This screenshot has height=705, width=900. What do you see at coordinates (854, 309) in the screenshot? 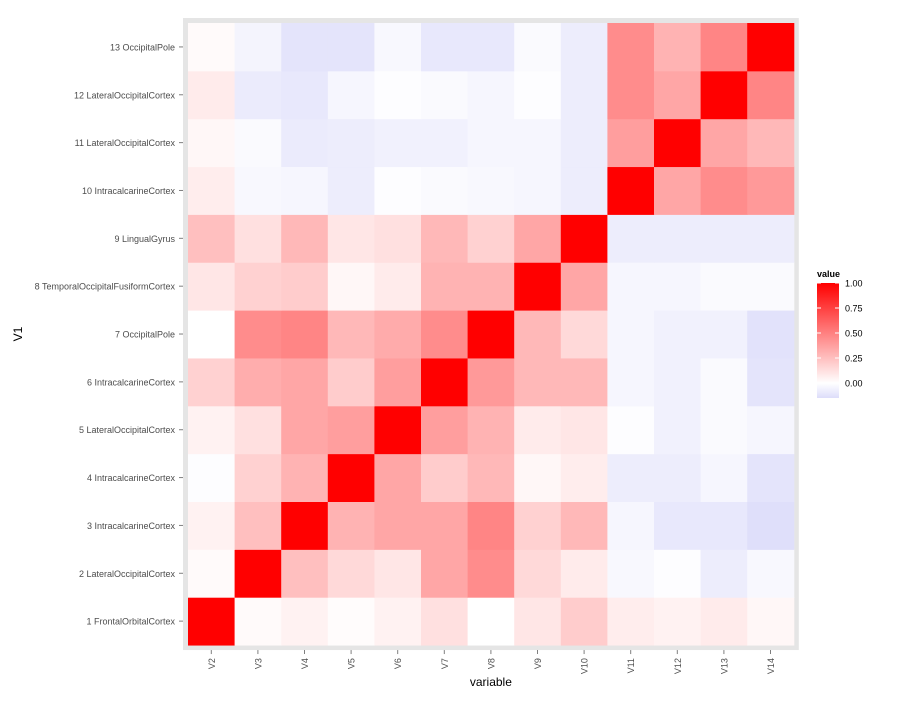
I see `legend-tick-label: 0.75` at bounding box center [854, 309].